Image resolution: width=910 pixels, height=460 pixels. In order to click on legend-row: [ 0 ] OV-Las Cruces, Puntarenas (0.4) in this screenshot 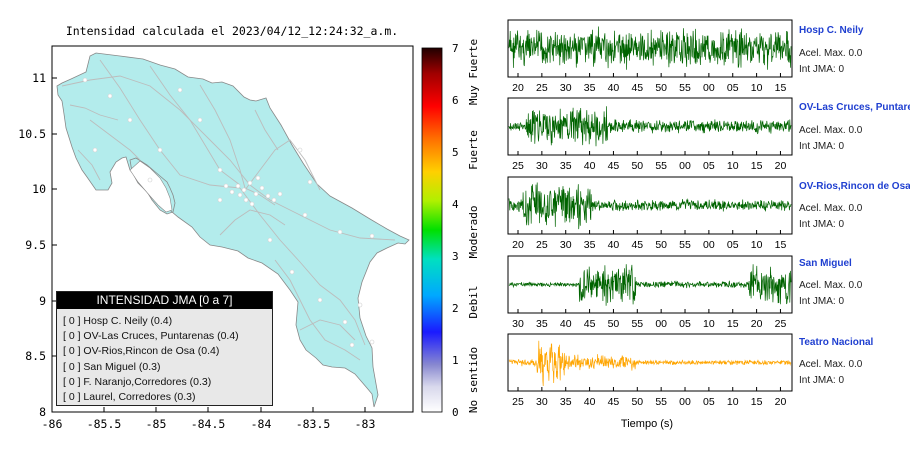, I will do `click(151, 336)`.